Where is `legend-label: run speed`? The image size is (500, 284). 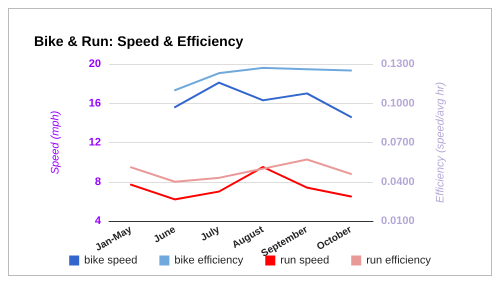 legend-label: run speed is located at coordinates (305, 260).